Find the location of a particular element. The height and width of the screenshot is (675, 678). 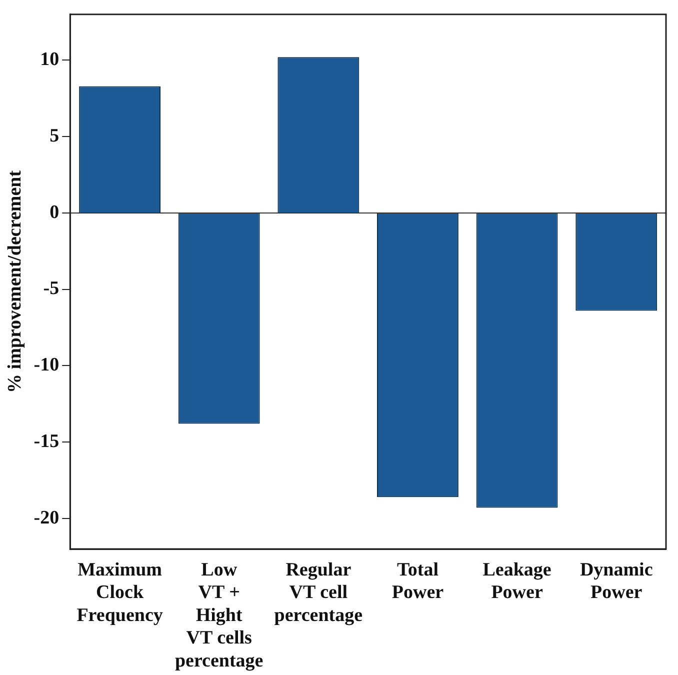

y-tick-label: 5 is located at coordinates (55, 136).